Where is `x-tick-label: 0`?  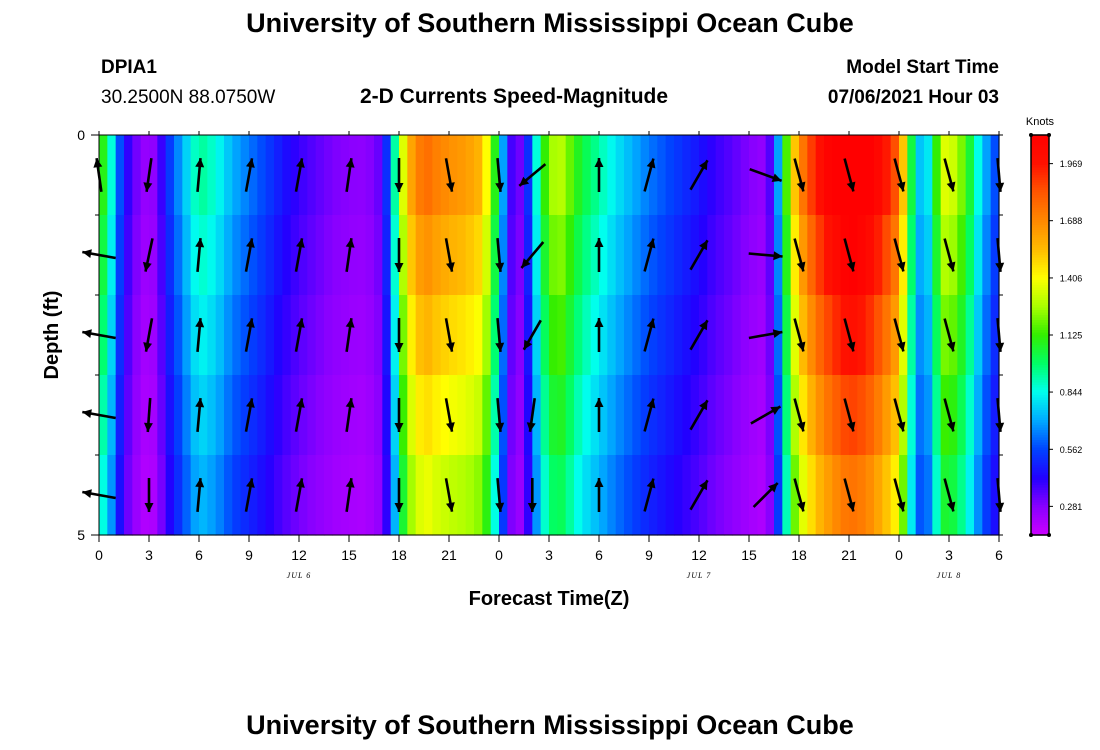 x-tick-label: 0 is located at coordinates (99, 555).